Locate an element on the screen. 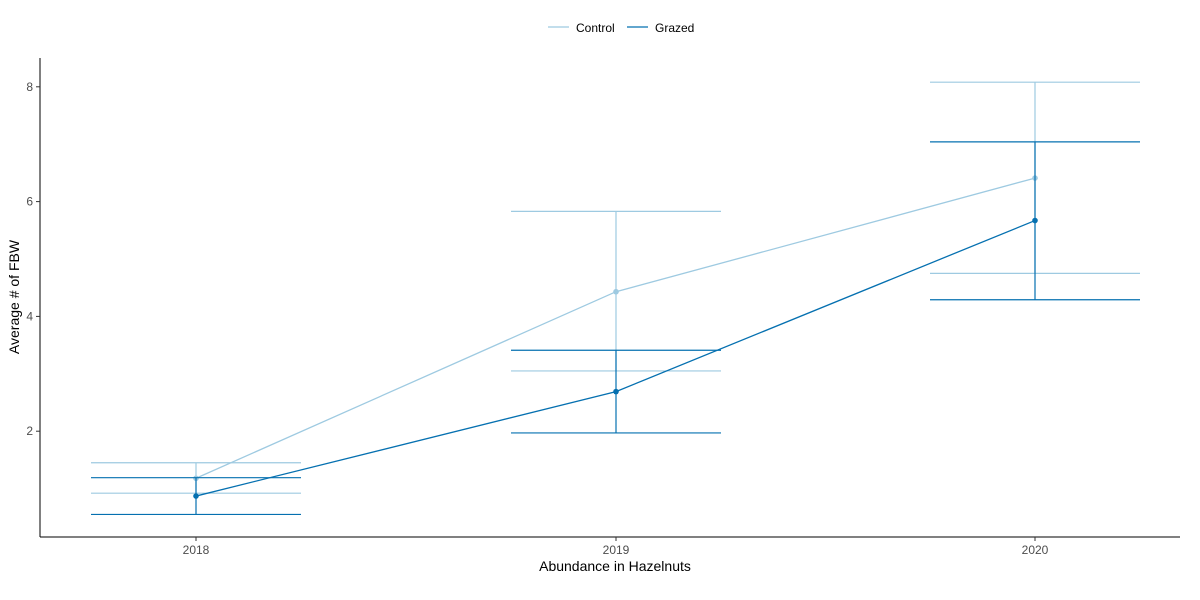  legend-label: Grazed is located at coordinates (674, 28).